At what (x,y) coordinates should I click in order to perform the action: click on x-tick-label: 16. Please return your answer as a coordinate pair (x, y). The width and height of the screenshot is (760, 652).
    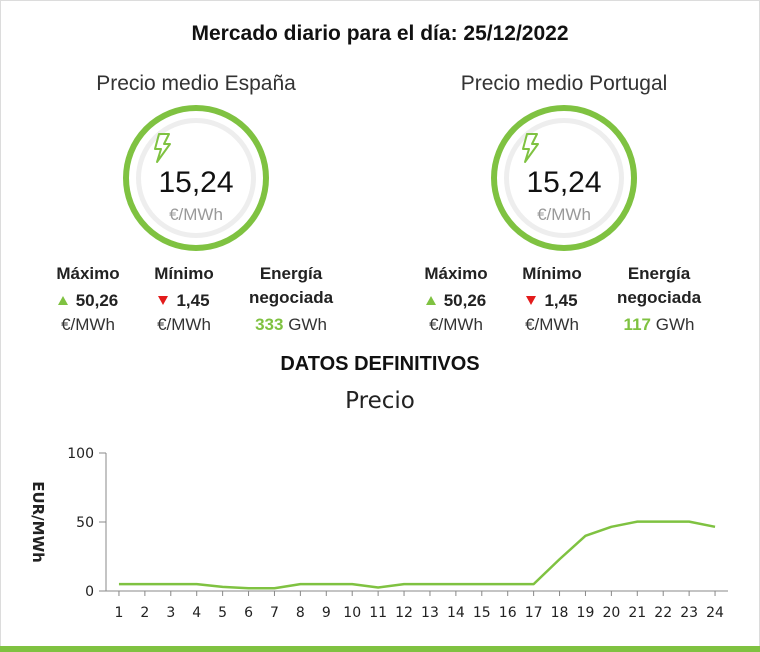
    Looking at the image, I should click on (508, 613).